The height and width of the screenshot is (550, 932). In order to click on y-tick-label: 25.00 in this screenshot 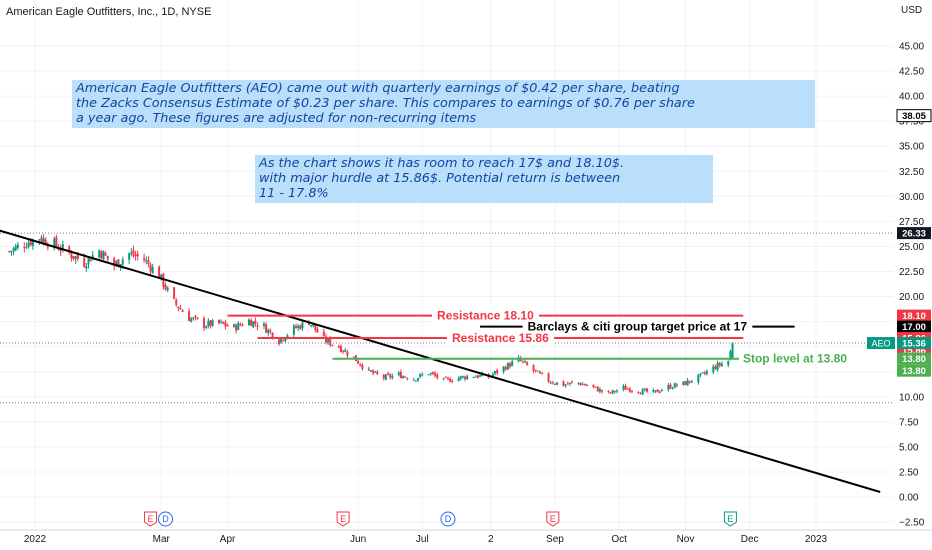, I will do `click(911, 247)`.